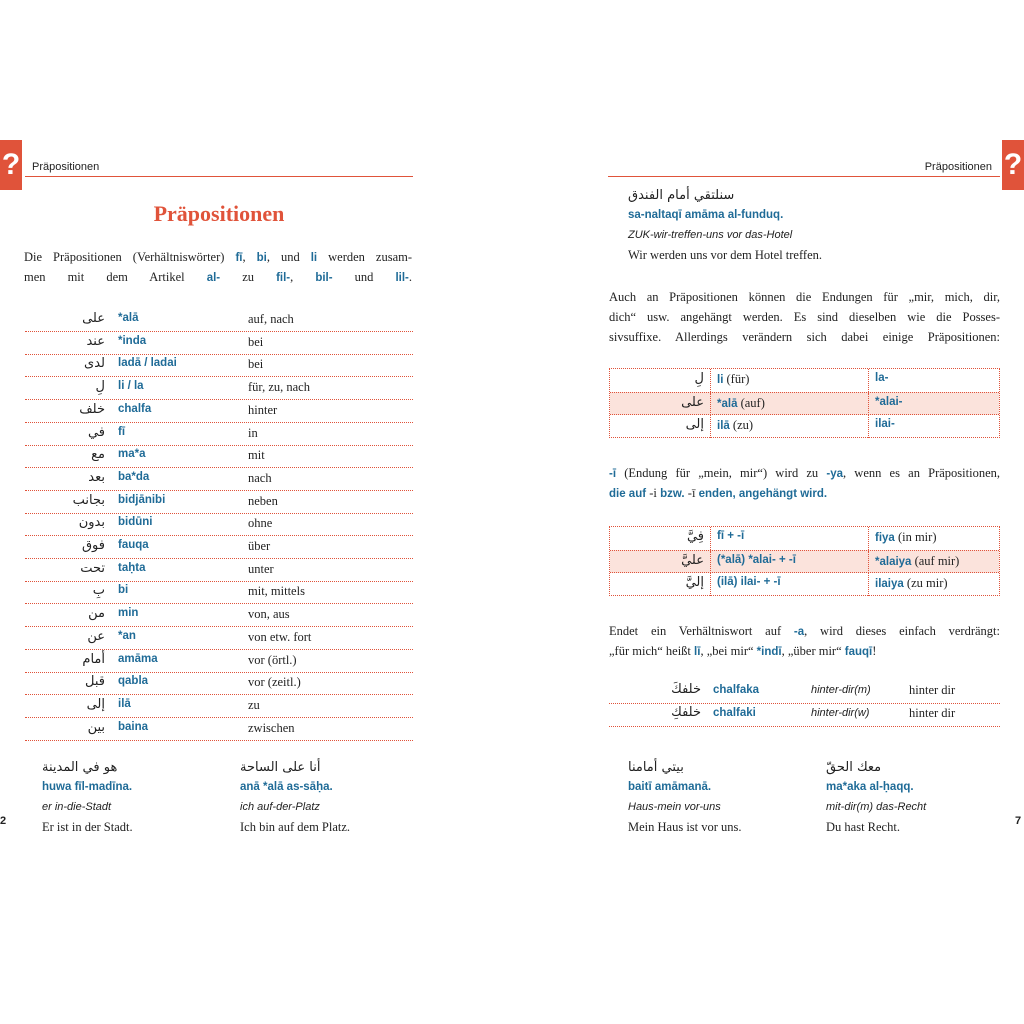 The height and width of the screenshot is (1024, 1024). Describe the element at coordinates (280, 807) in the screenshot. I see `gloss: ich auf-der-Platz` at that location.